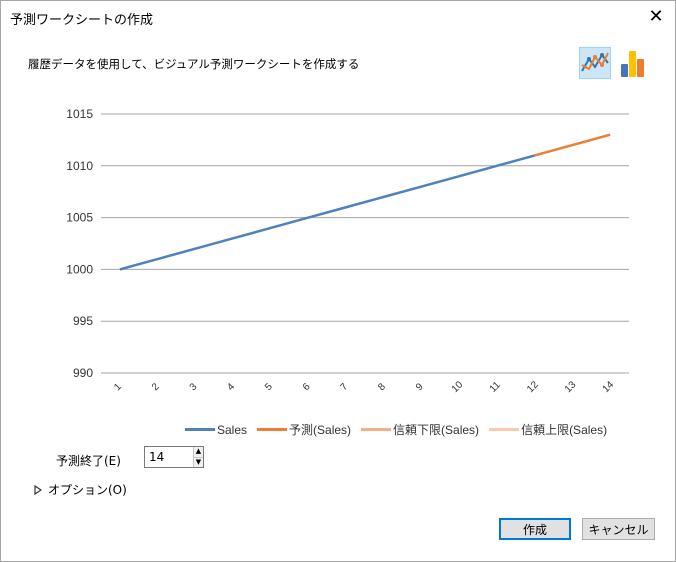  What do you see at coordinates (79, 243) in the screenshot?
I see `y-axis-ticks: 990 995 1000 1005 1010 1015` at bounding box center [79, 243].